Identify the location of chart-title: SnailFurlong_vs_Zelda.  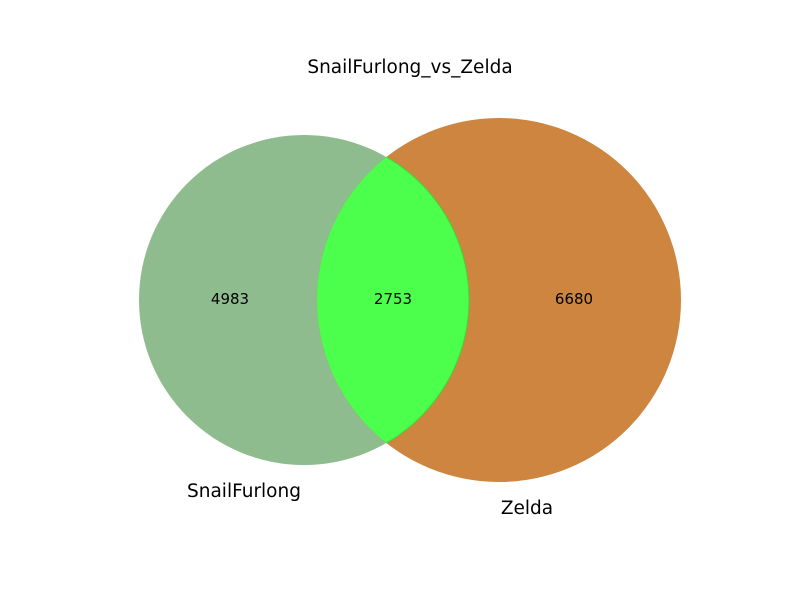
(409, 67).